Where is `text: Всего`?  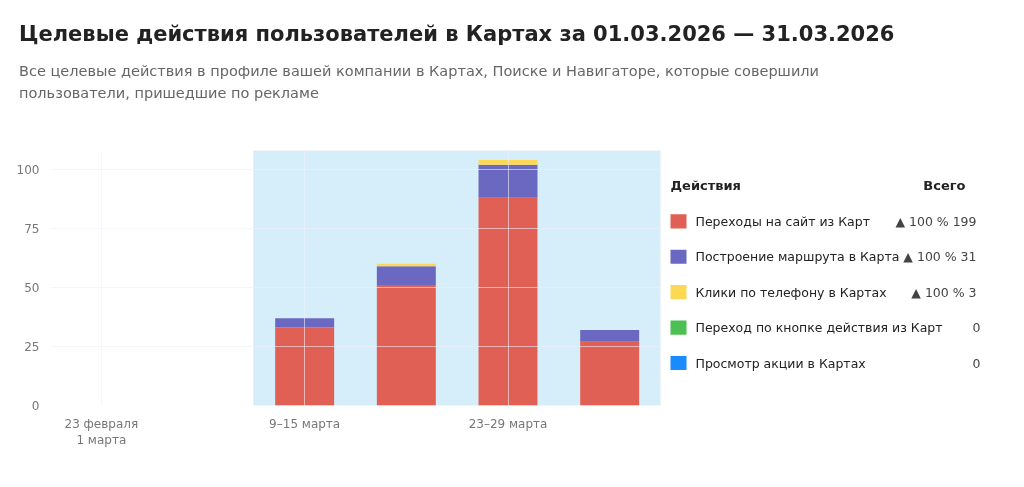
text: Всего is located at coordinates (944, 186).